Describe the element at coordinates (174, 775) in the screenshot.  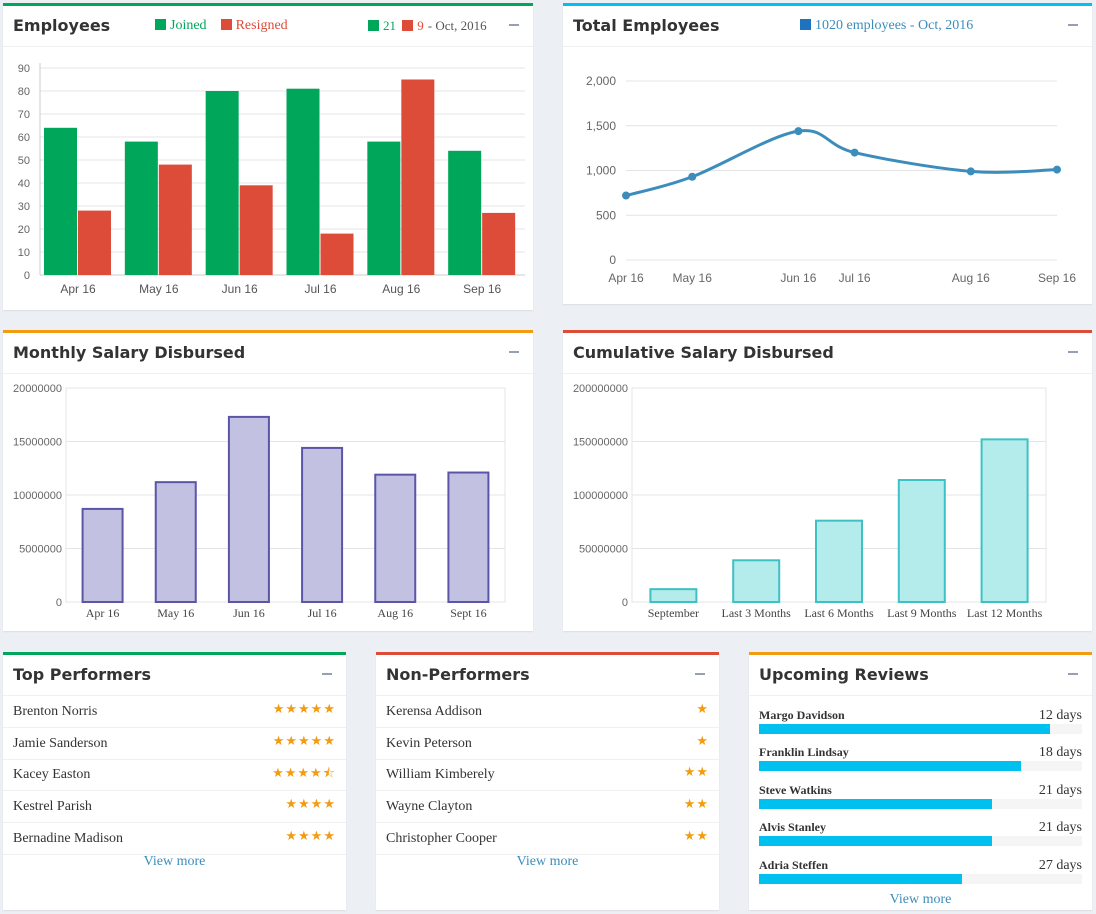
I see `list-item: Kacey Easton ★★★★⯪` at that location.